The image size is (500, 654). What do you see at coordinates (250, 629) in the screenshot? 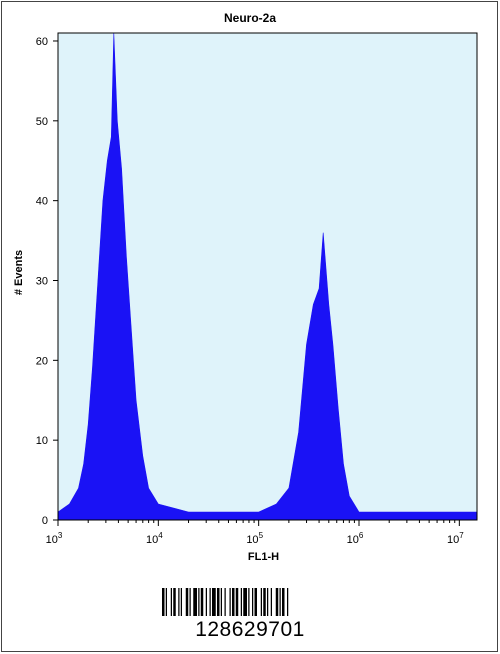
I see `barcode-number: 128629701` at bounding box center [250, 629].